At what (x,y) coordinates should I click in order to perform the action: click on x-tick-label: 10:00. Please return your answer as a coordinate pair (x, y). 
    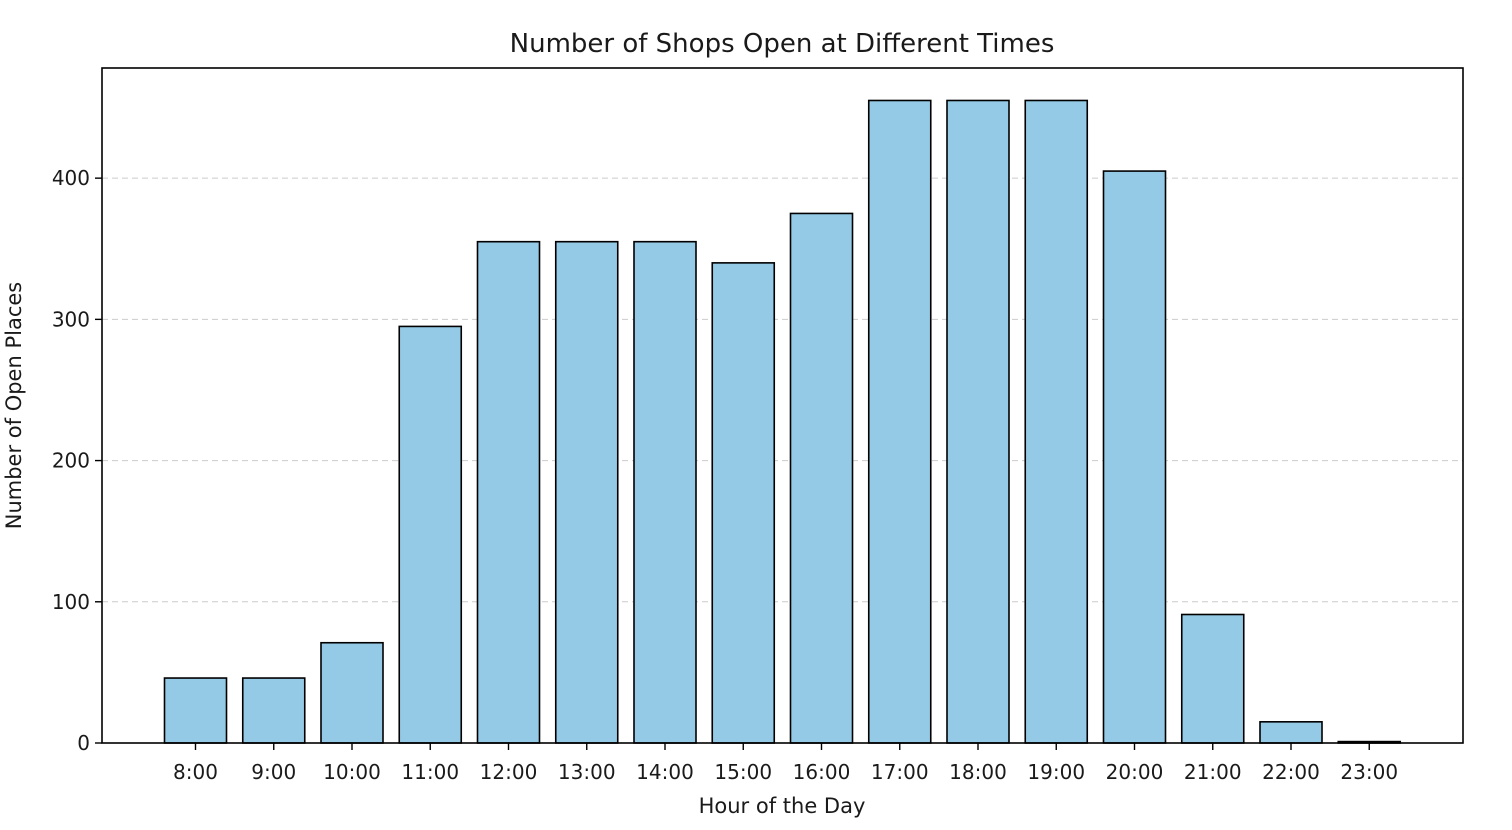
    Looking at the image, I should click on (352, 772).